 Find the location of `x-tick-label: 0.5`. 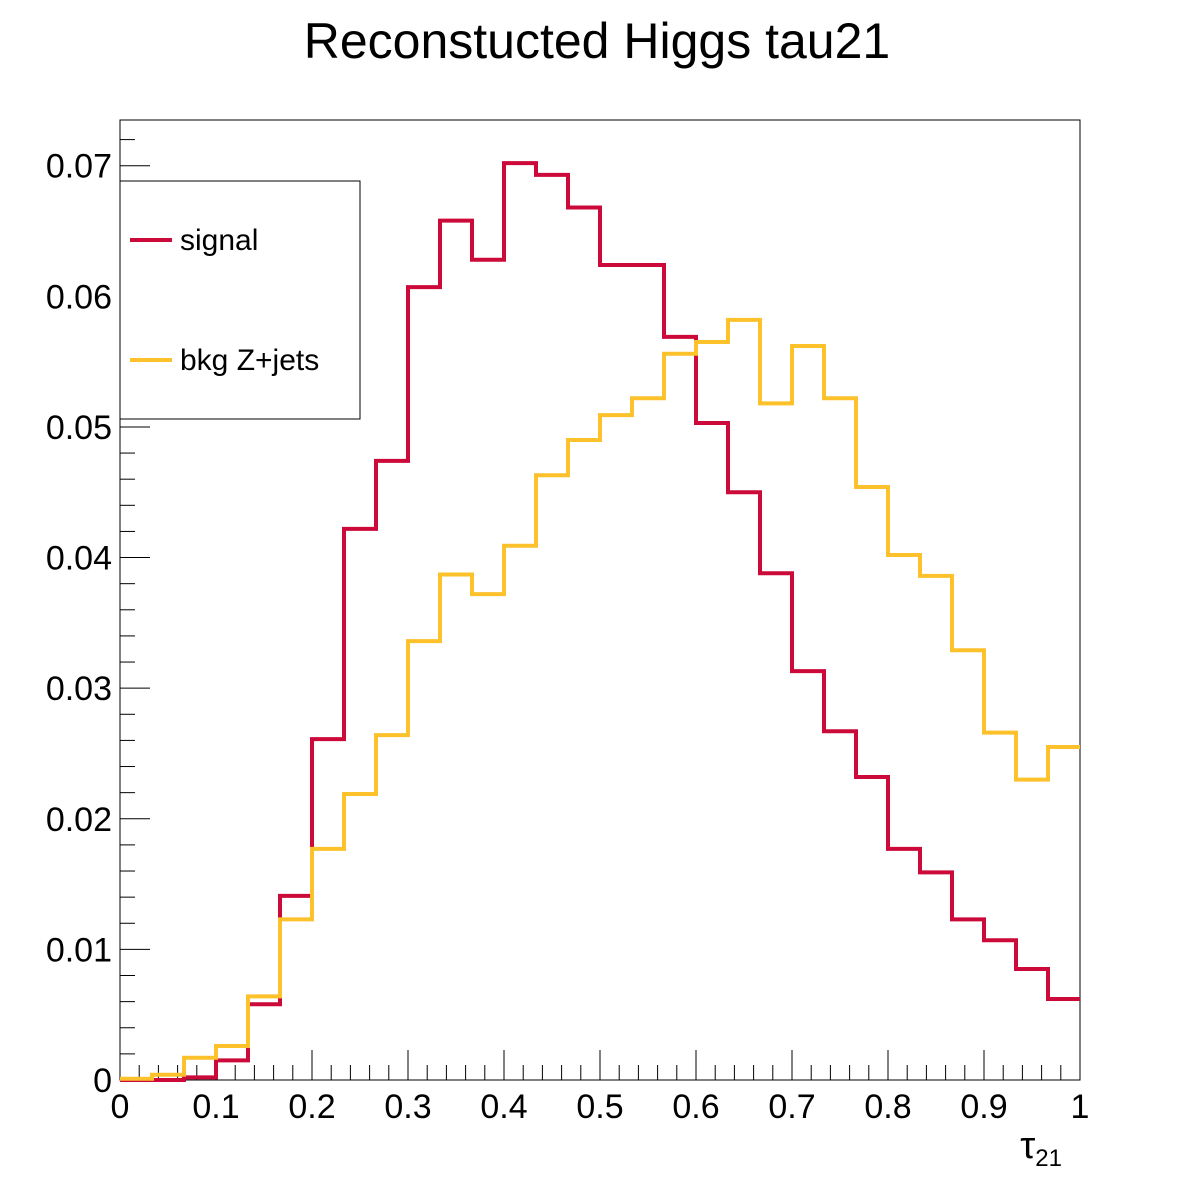

x-tick-label: 0.5 is located at coordinates (599, 1107).